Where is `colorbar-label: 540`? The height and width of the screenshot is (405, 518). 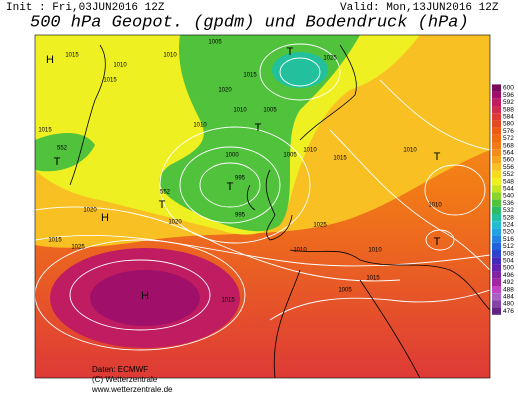
colorbar-label: 540 is located at coordinates (508, 196).